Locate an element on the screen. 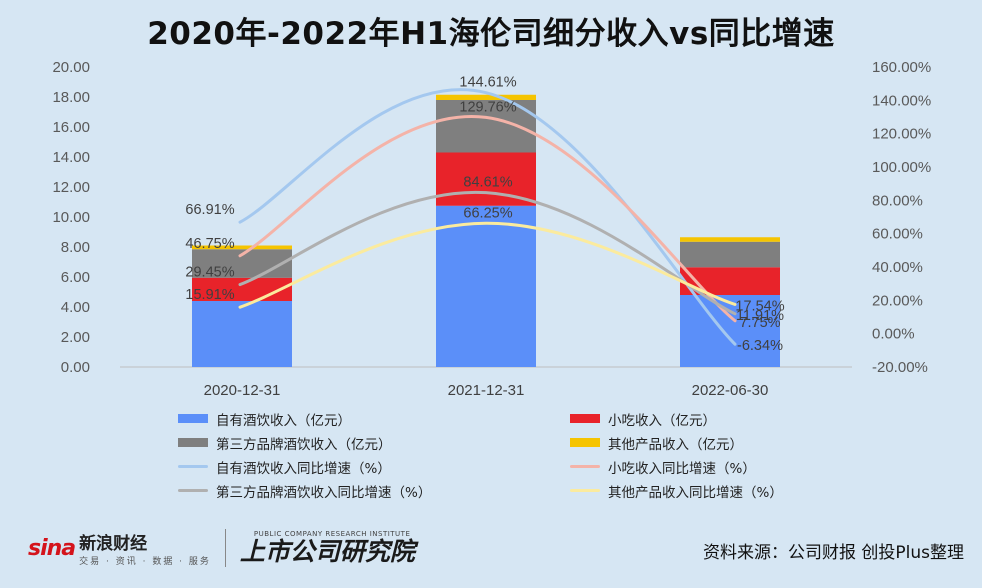 This screenshot has height=588, width=982. legend-label: 第三方品牌酒饮收入同比增速（%） is located at coordinates (324, 492).